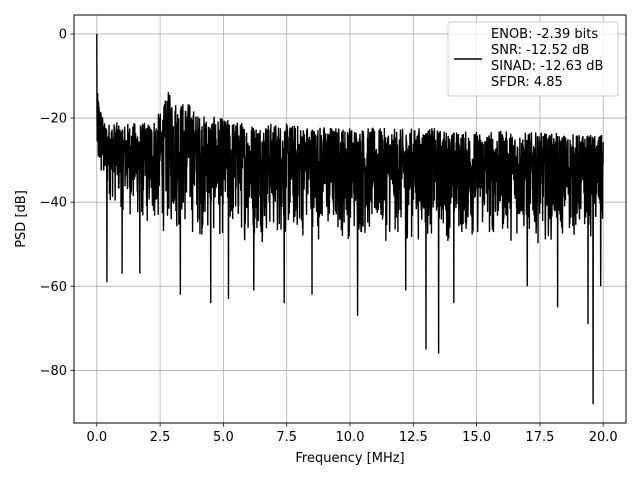 Image resolution: width=640 pixels, height=480 pixels. What do you see at coordinates (540, 50) in the screenshot?
I see `legend-entry-snr: SNR: -12.52 dB` at bounding box center [540, 50].